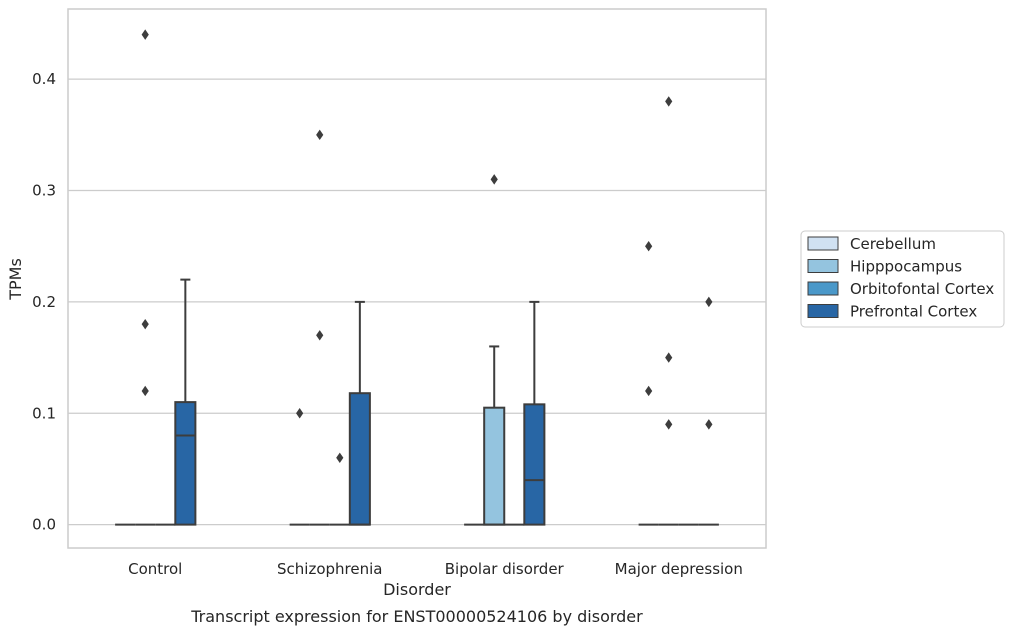 This screenshot has height=634, width=1014. Describe the element at coordinates (44, 525) in the screenshot. I see `y-tick-label: 0.0` at that location.